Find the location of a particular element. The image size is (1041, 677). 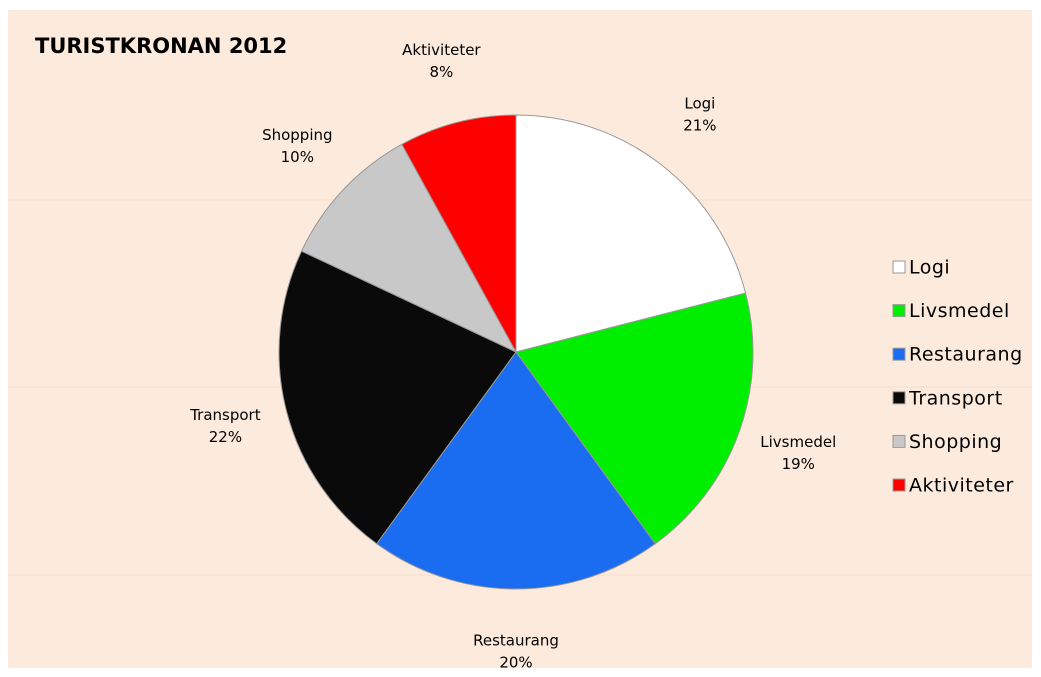

chart-title: TURISTKRONAN 2012 is located at coordinates (161, 46).